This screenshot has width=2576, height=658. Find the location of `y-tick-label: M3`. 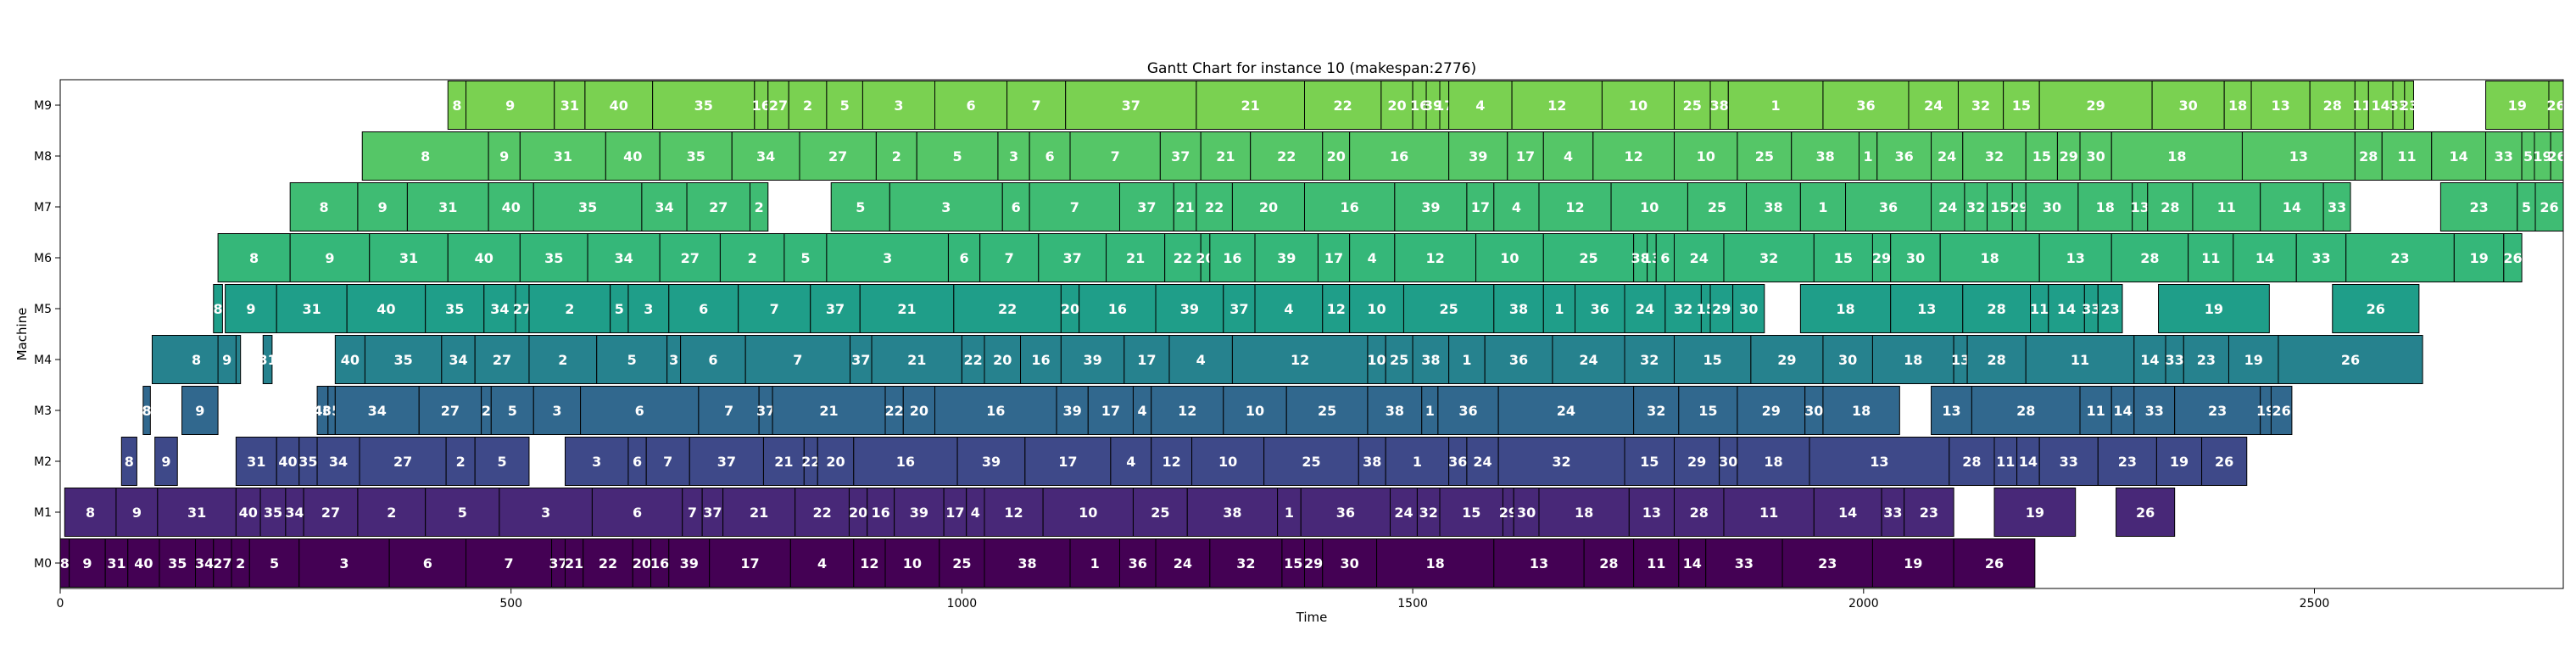

y-tick-label: M3 is located at coordinates (43, 411).